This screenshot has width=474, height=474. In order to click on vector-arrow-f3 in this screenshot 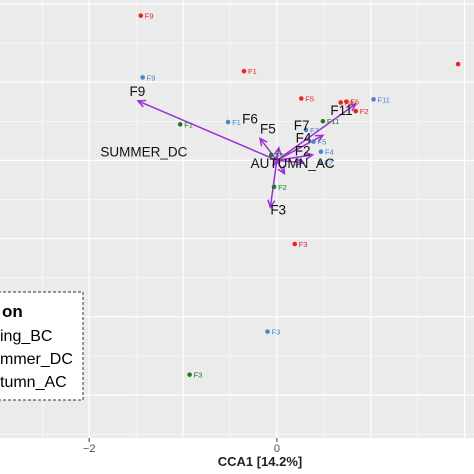, I will do `click(272, 184)`.